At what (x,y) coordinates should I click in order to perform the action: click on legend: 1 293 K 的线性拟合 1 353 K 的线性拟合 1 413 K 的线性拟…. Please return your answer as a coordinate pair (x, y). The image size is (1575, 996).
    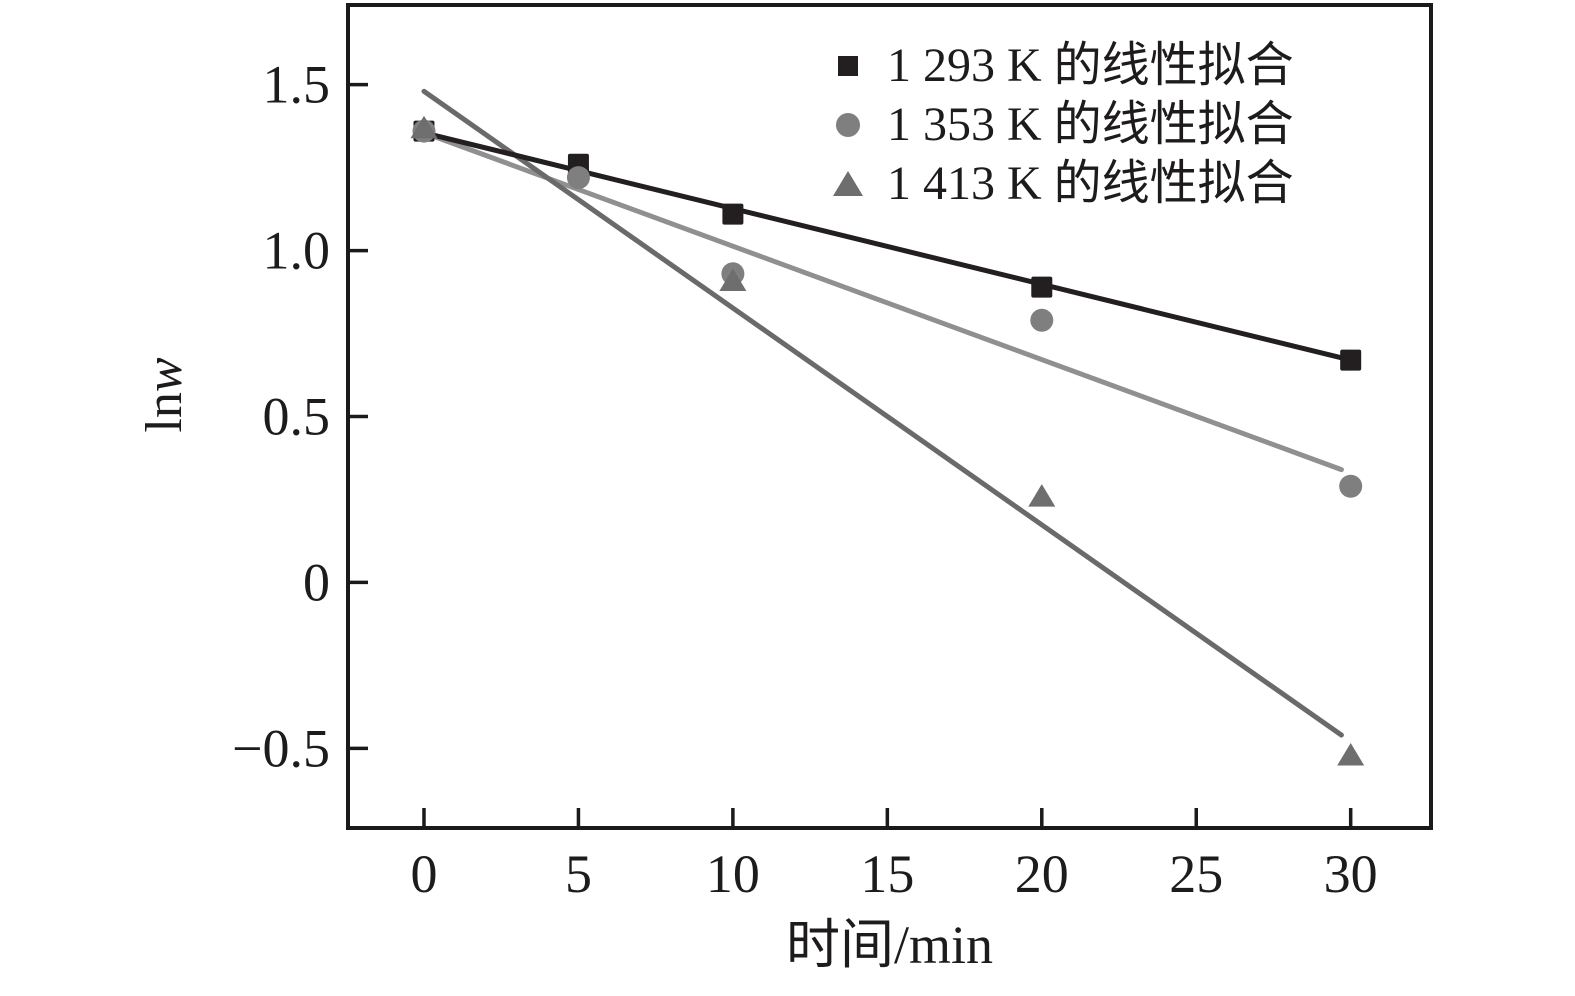
    Looking at the image, I should click on (1063, 124).